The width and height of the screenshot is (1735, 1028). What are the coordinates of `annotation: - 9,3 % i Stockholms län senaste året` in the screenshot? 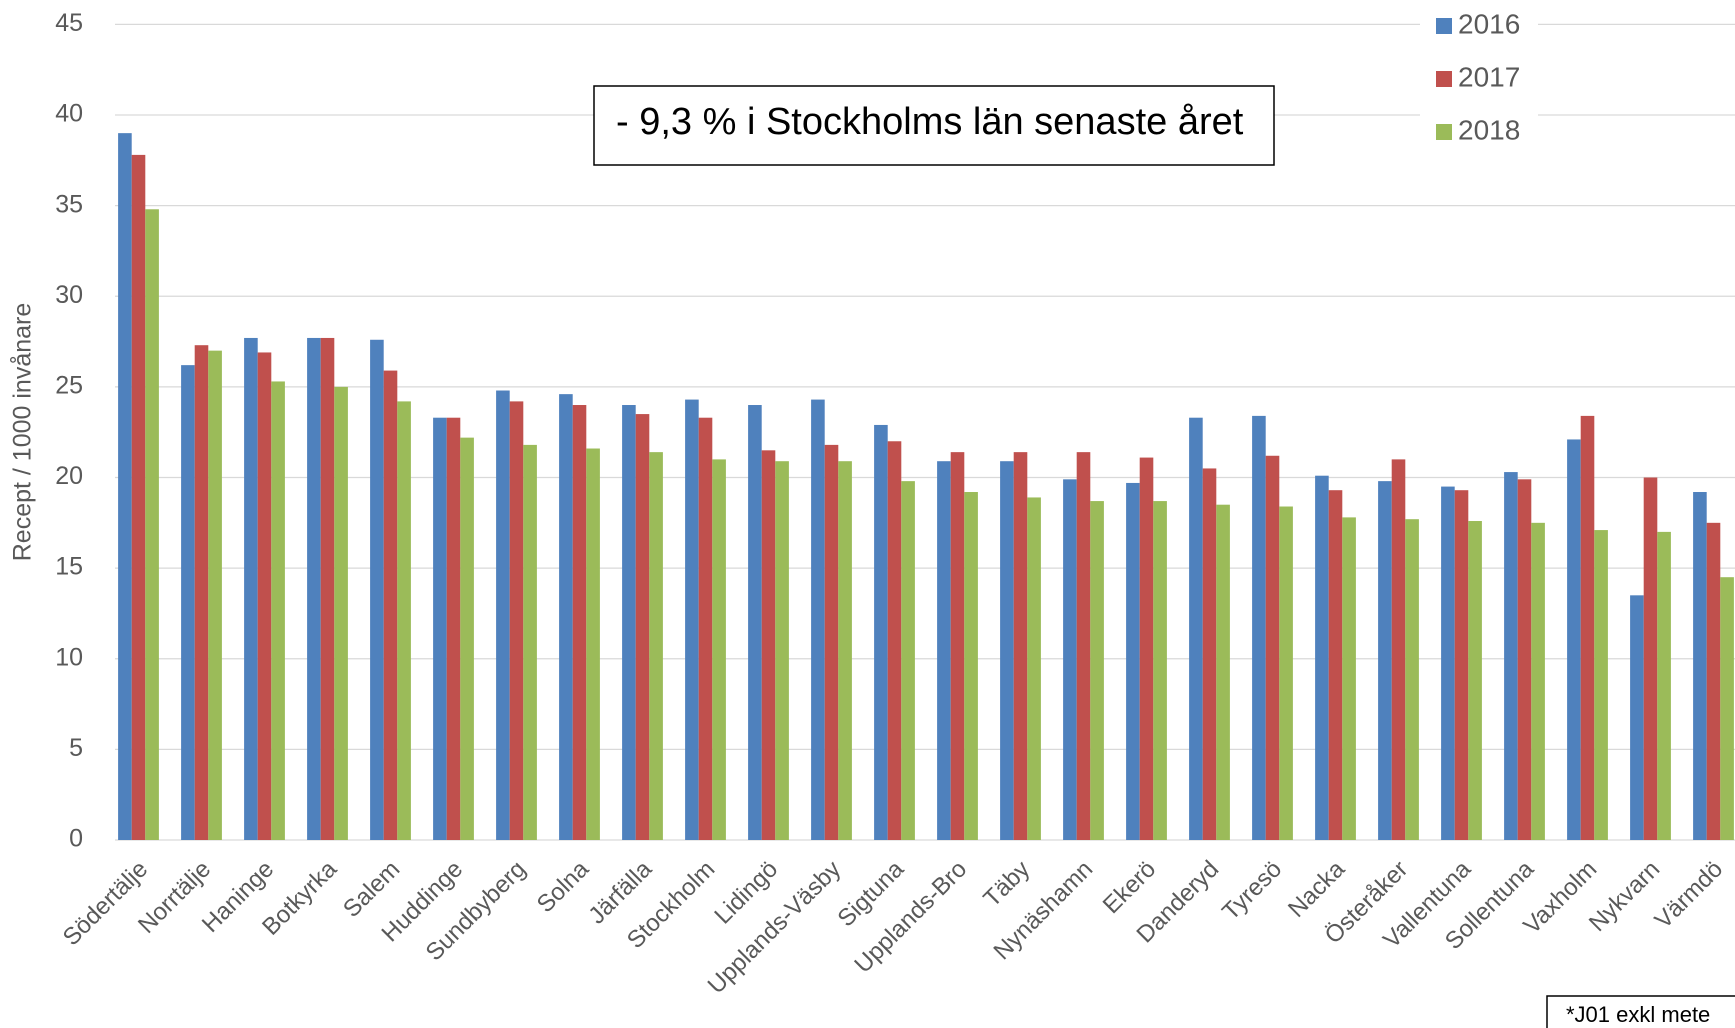 It's located at (930, 122).